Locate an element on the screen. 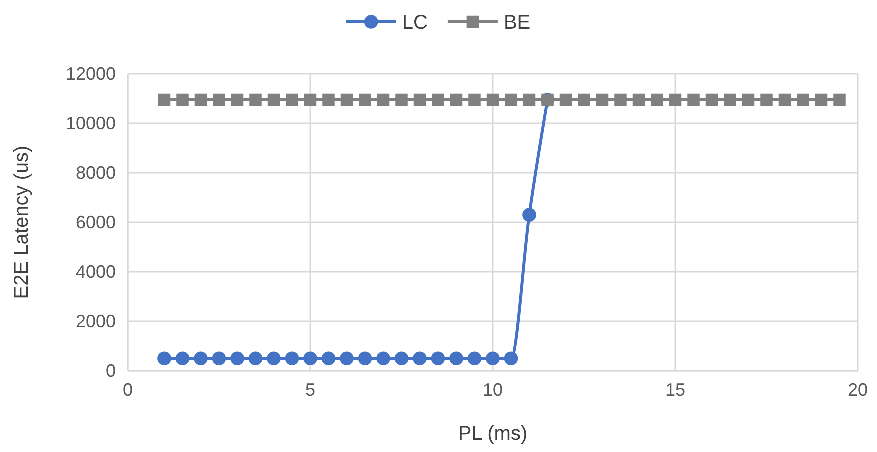 The width and height of the screenshot is (877, 452). x-tick-label: 20 is located at coordinates (858, 390).